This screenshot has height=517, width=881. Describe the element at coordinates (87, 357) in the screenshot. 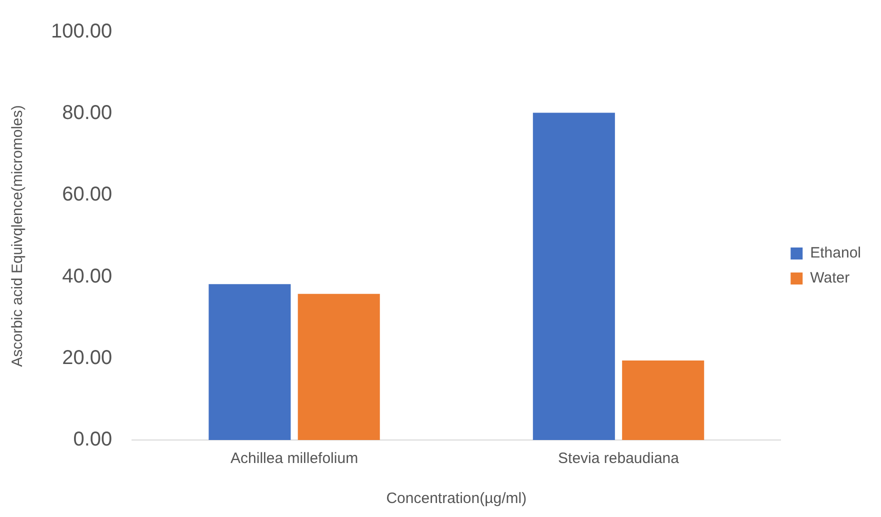

I see `y-tick-label: 20.00` at that location.